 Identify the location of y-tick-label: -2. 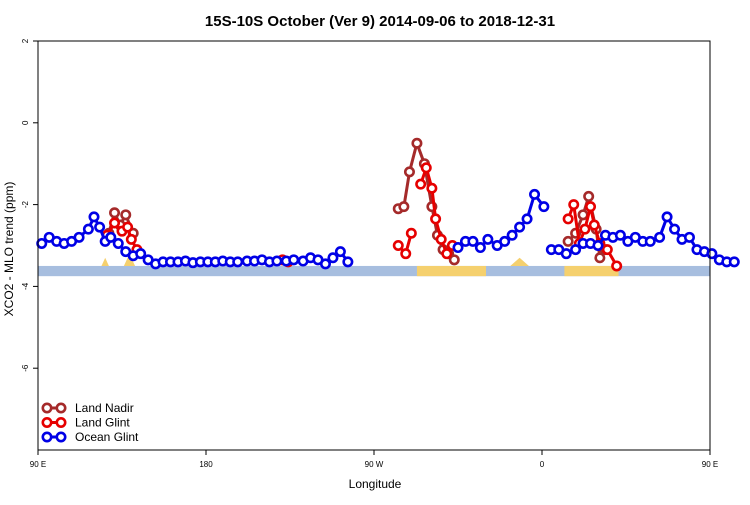
(25, 204).